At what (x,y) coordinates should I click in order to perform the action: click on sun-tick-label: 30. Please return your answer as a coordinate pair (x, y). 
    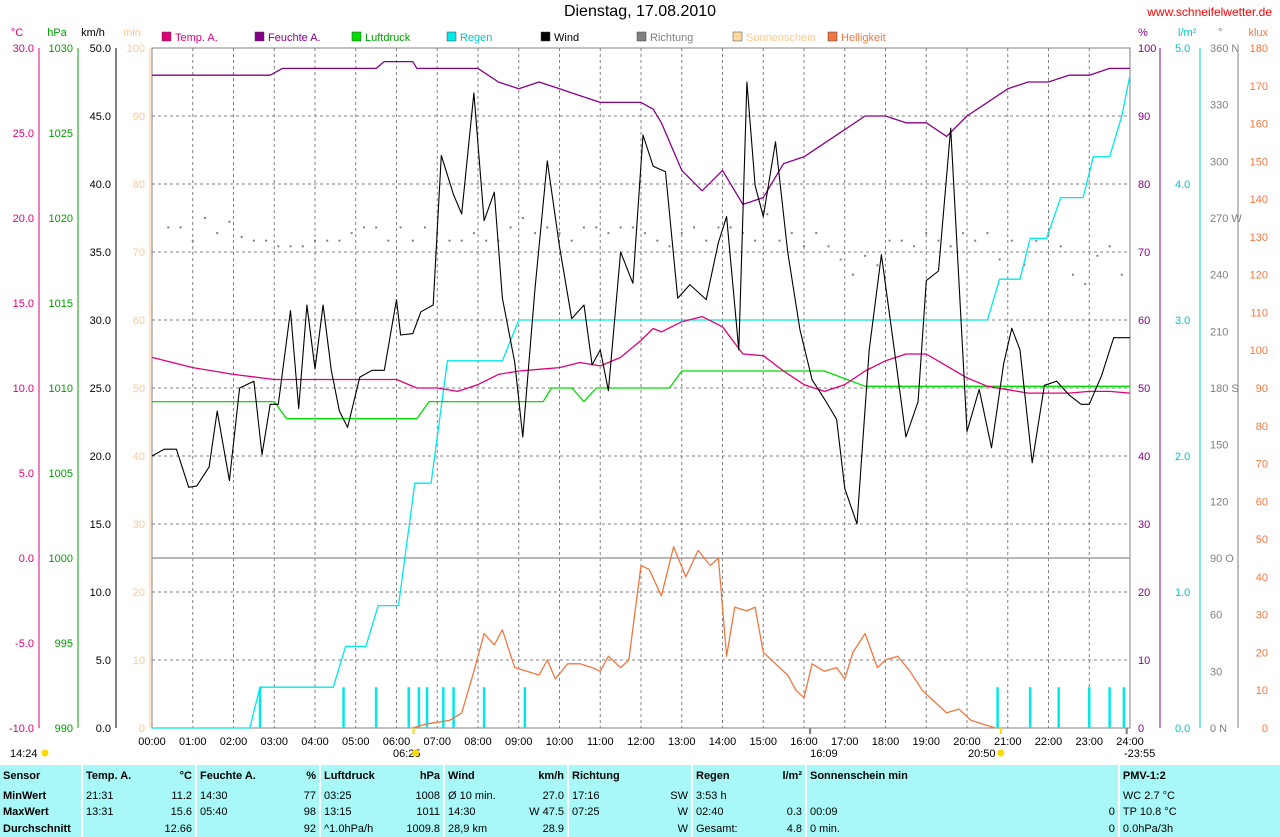
    Looking at the image, I should click on (139, 525).